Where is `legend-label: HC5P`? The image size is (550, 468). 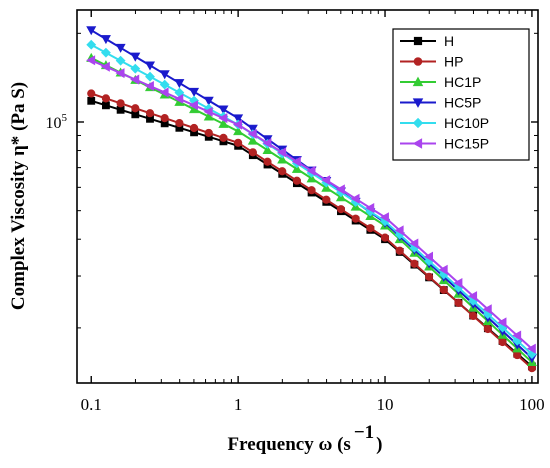
legend-label: HC5P is located at coordinates (462, 103).